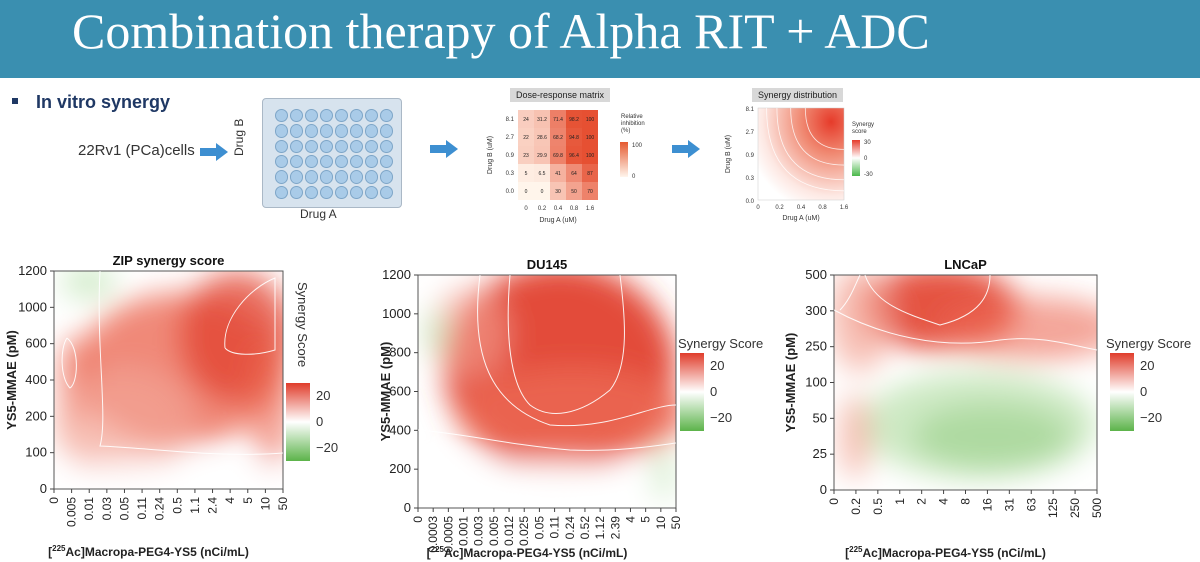 This screenshot has width=1200, height=562. I want to click on matrix-cell-value: 64, so click(574, 174).